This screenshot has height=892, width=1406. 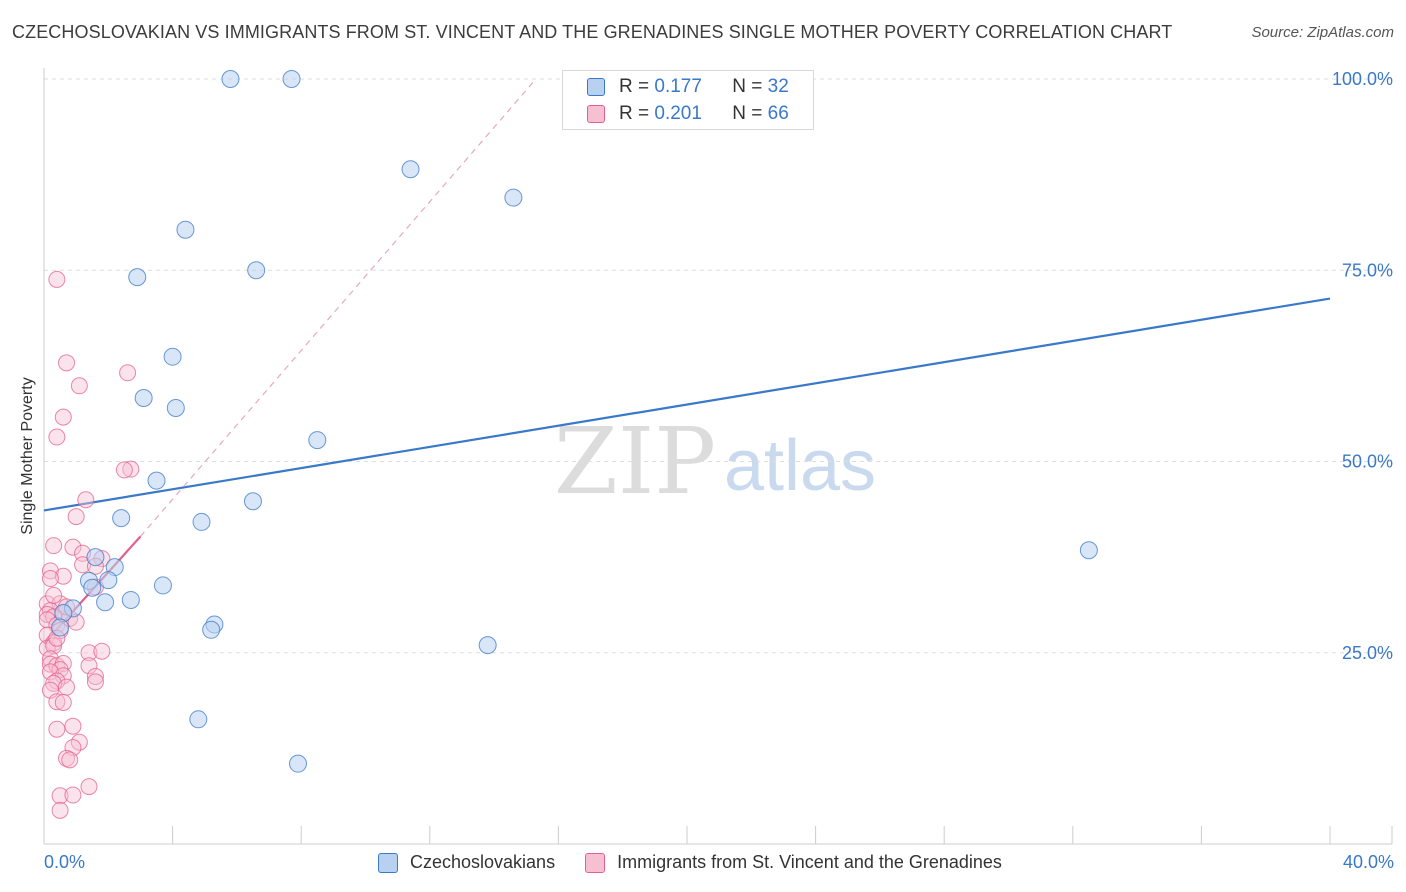 What do you see at coordinates (596, 114) in the screenshot?
I see `pink-swatch` at bounding box center [596, 114].